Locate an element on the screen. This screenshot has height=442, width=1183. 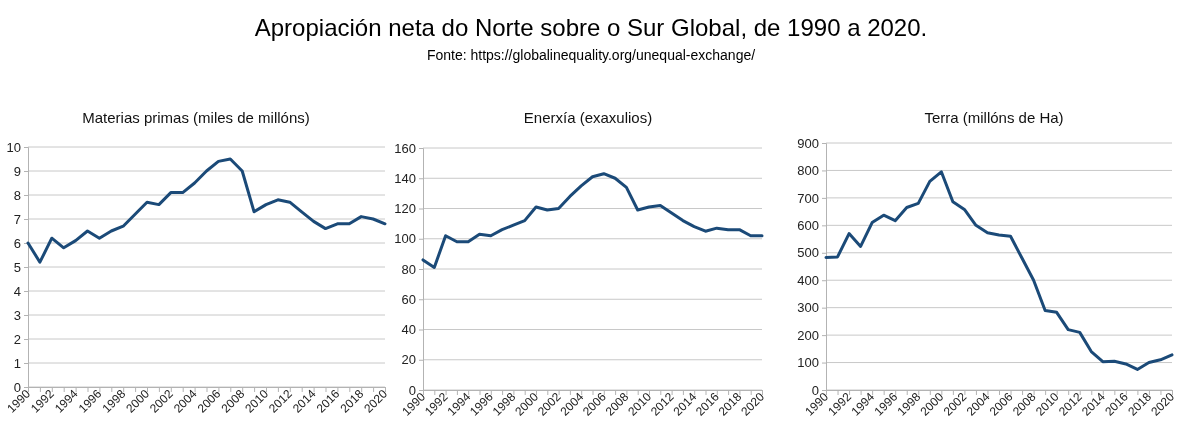
y-tick-label: 500 is located at coordinates (808, 253).